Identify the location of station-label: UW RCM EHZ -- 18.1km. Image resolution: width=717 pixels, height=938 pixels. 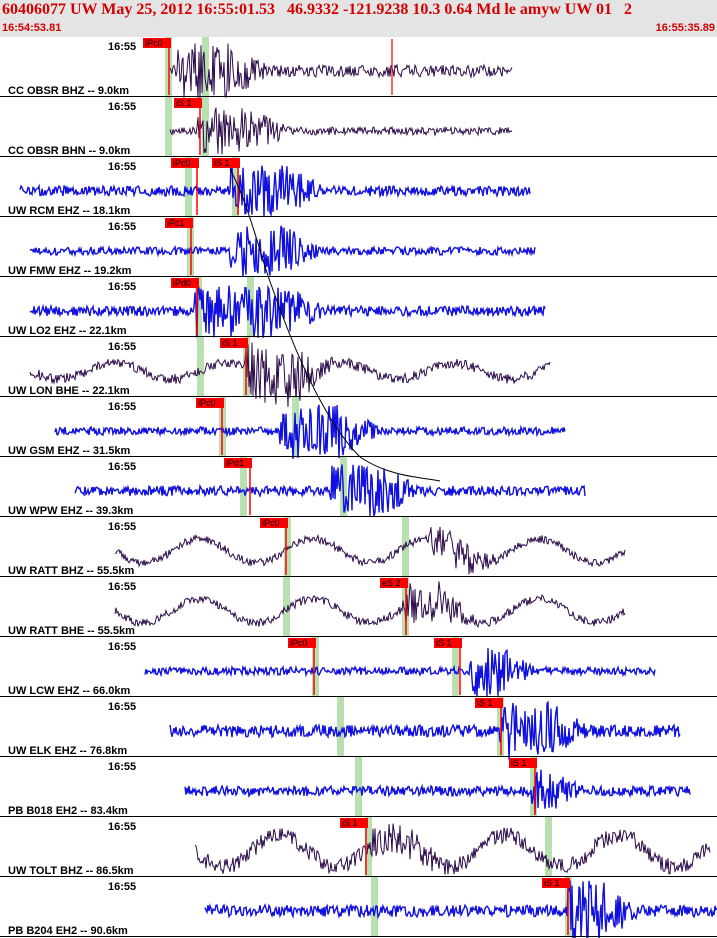
(69, 211).